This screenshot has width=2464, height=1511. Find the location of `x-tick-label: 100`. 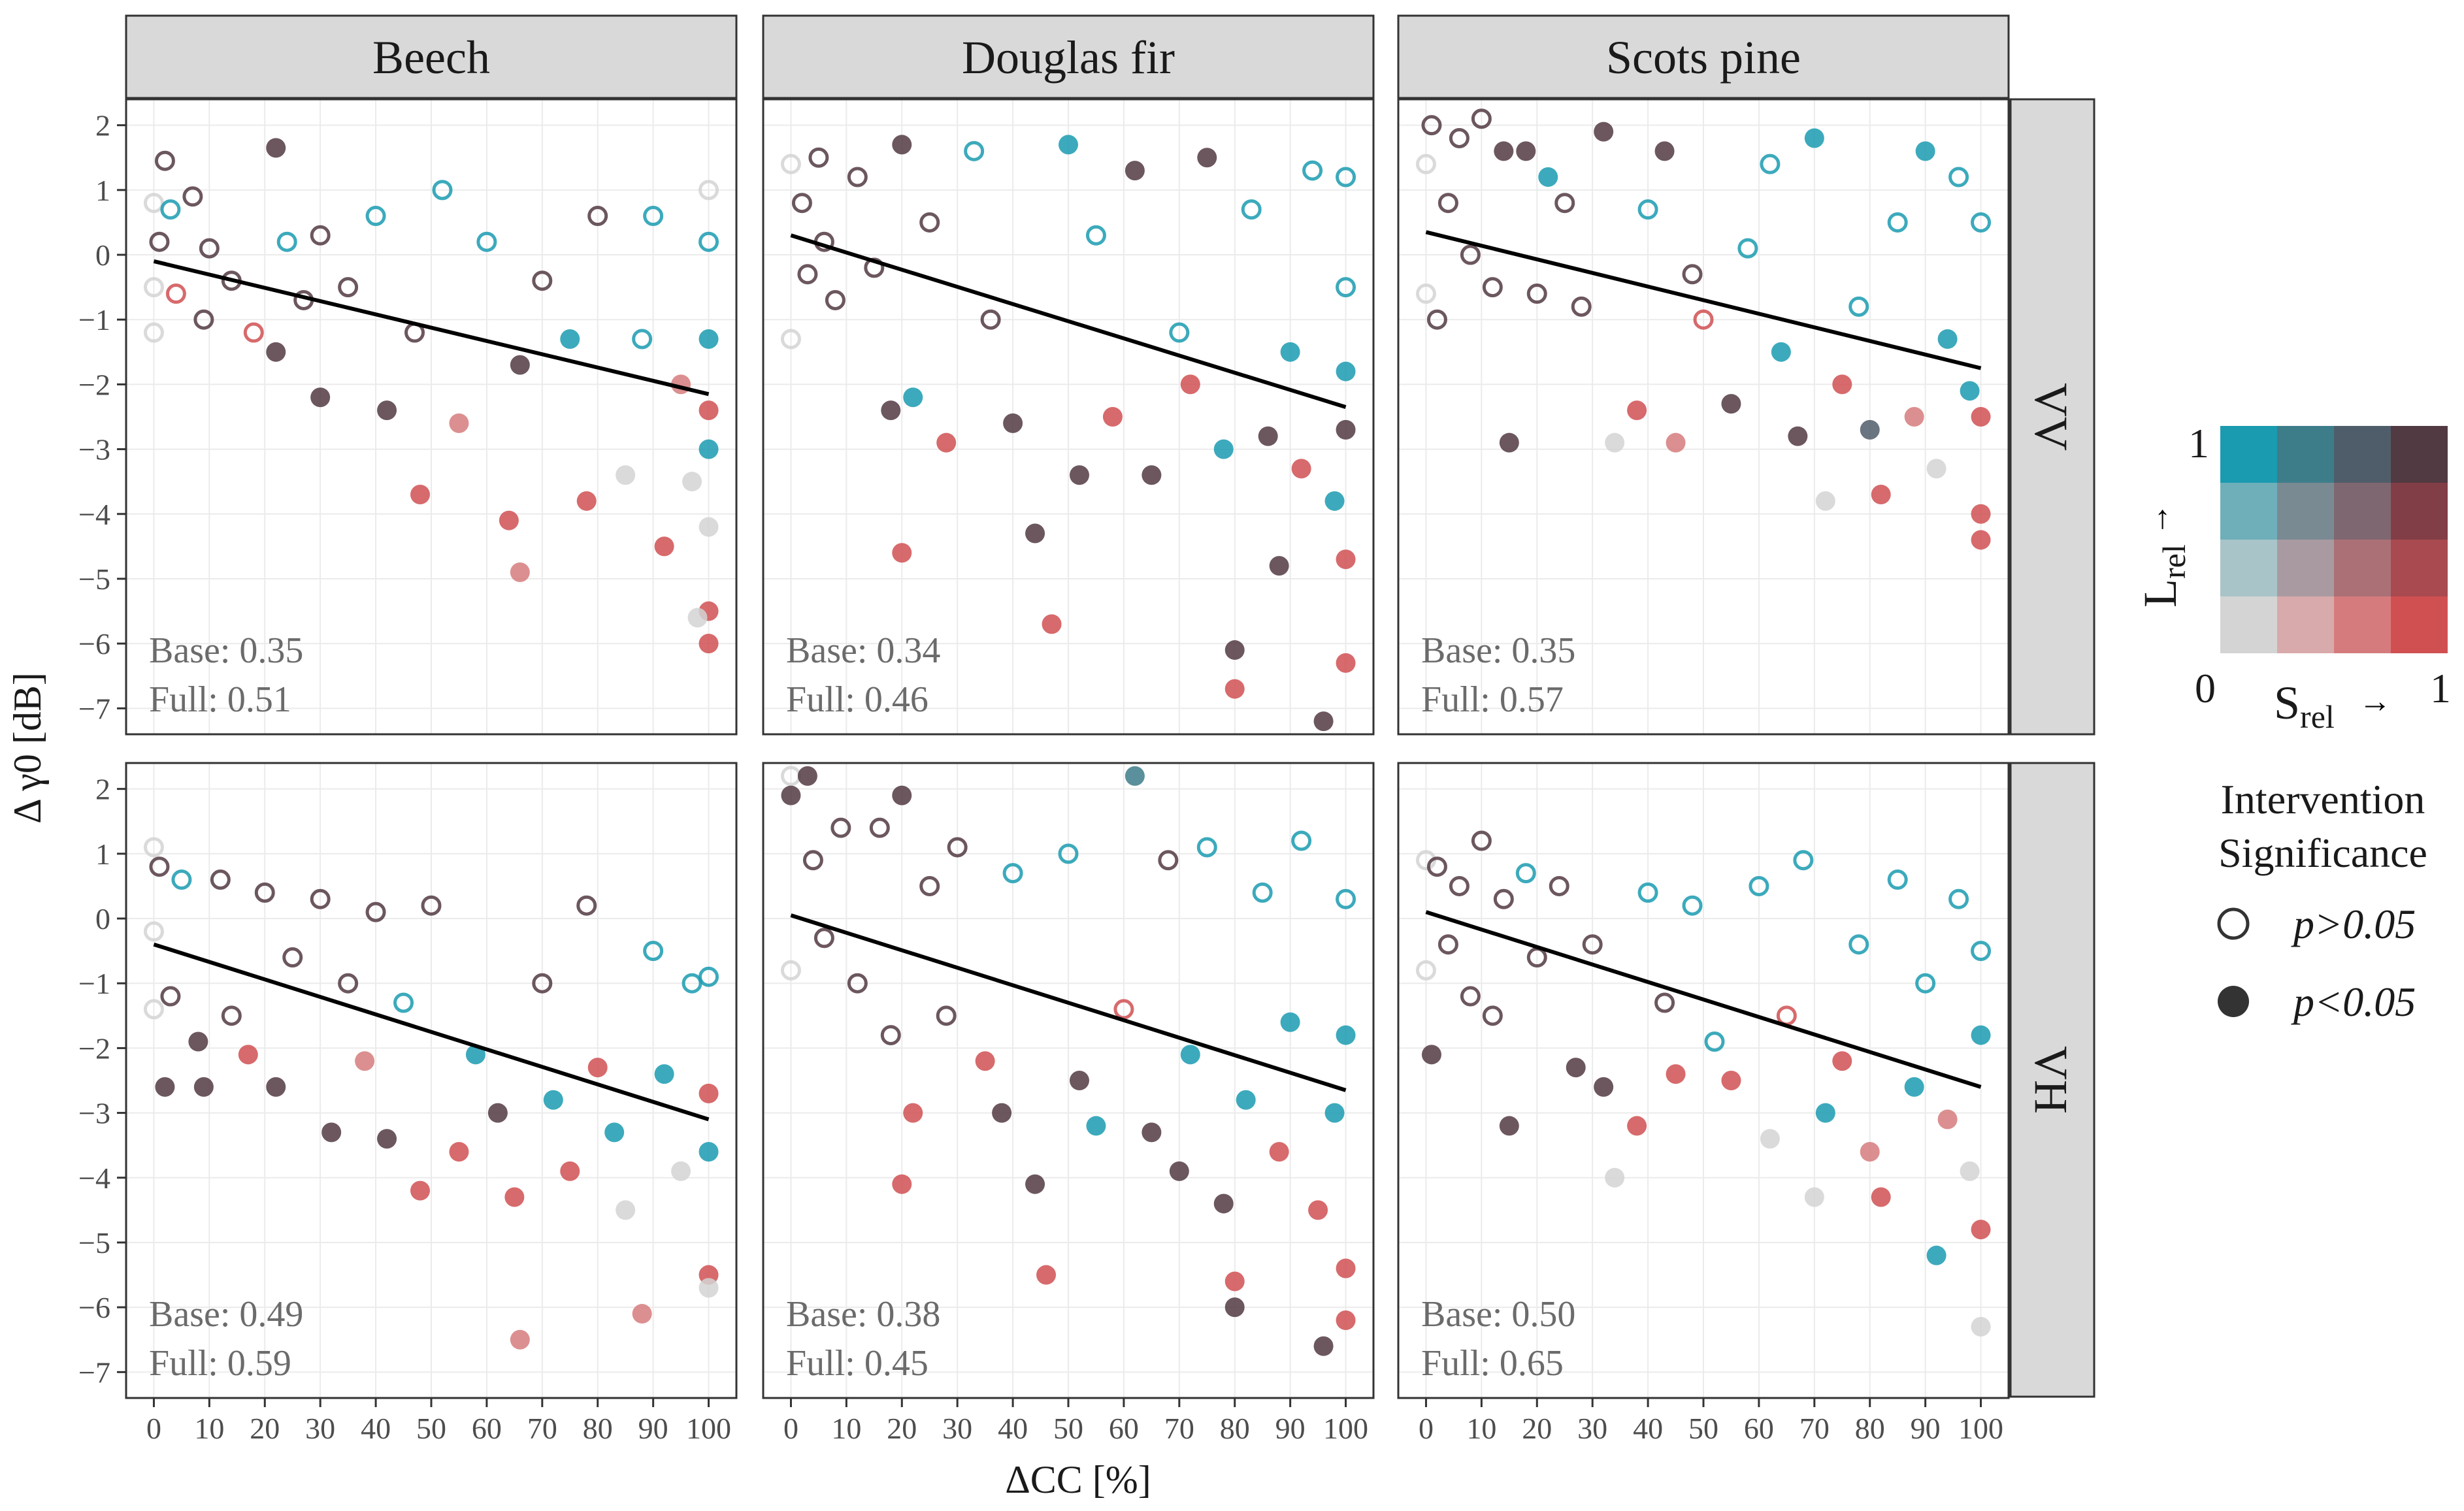

x-tick-label: 100 is located at coordinates (708, 1429).